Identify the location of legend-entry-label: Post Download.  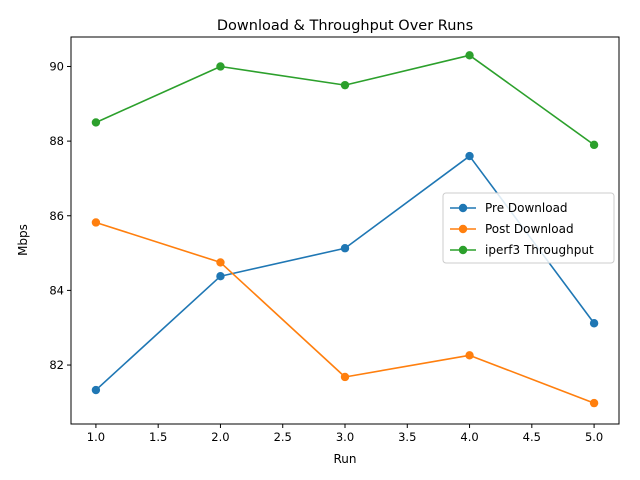
(529, 229).